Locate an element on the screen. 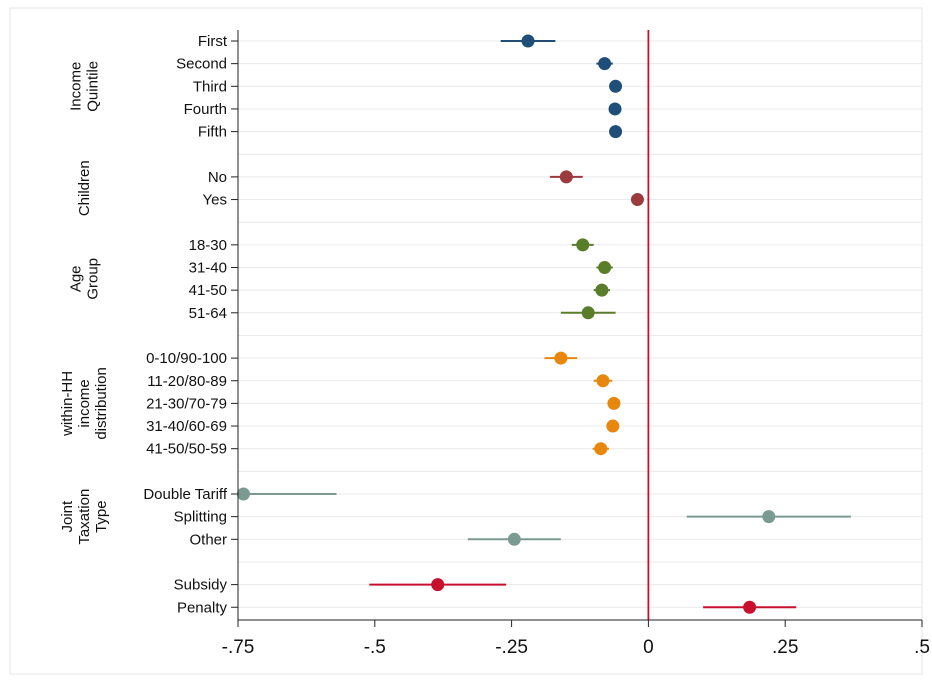 The width and height of the screenshot is (932, 681). row-label: 41-50/50-59 is located at coordinates (186, 449).